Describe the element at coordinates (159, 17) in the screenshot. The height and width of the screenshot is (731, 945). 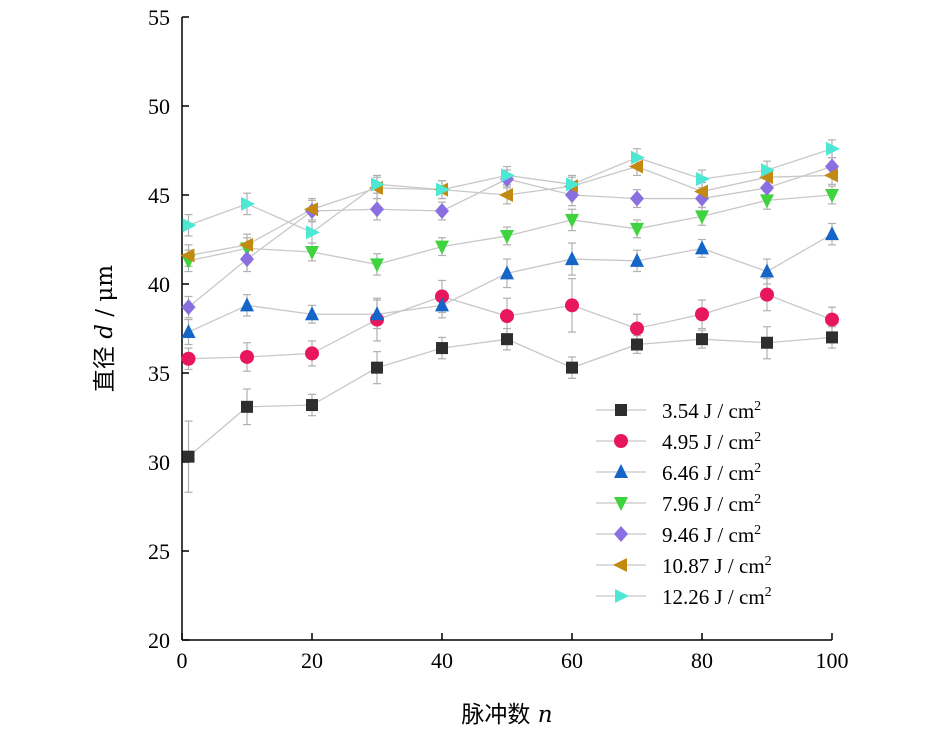
I see `y-tick-label: 55` at that location.